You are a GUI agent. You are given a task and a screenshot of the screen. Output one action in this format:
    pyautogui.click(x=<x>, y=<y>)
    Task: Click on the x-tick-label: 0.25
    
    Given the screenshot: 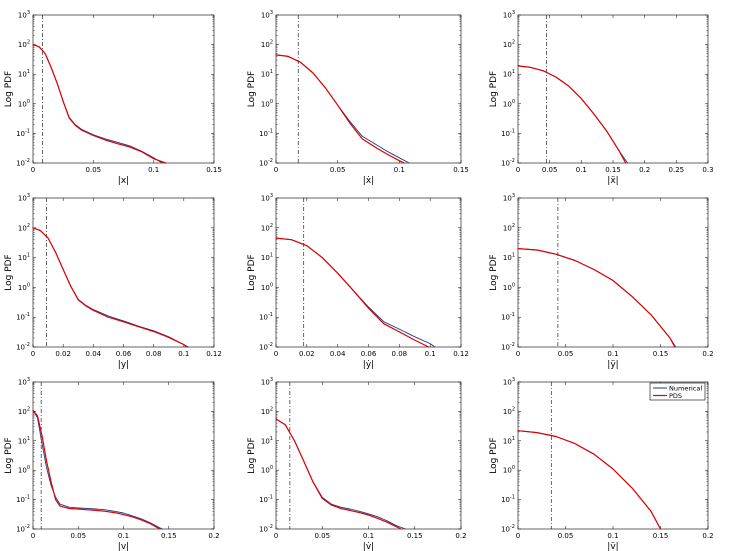 What is the action you would take?
    pyautogui.click(x=677, y=170)
    